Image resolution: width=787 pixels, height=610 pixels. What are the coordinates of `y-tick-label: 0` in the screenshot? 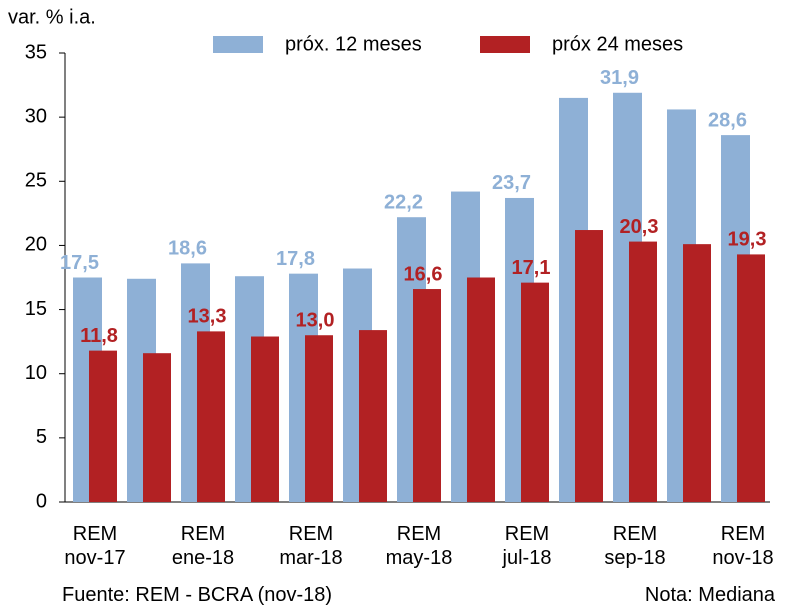 It's located at (41, 501).